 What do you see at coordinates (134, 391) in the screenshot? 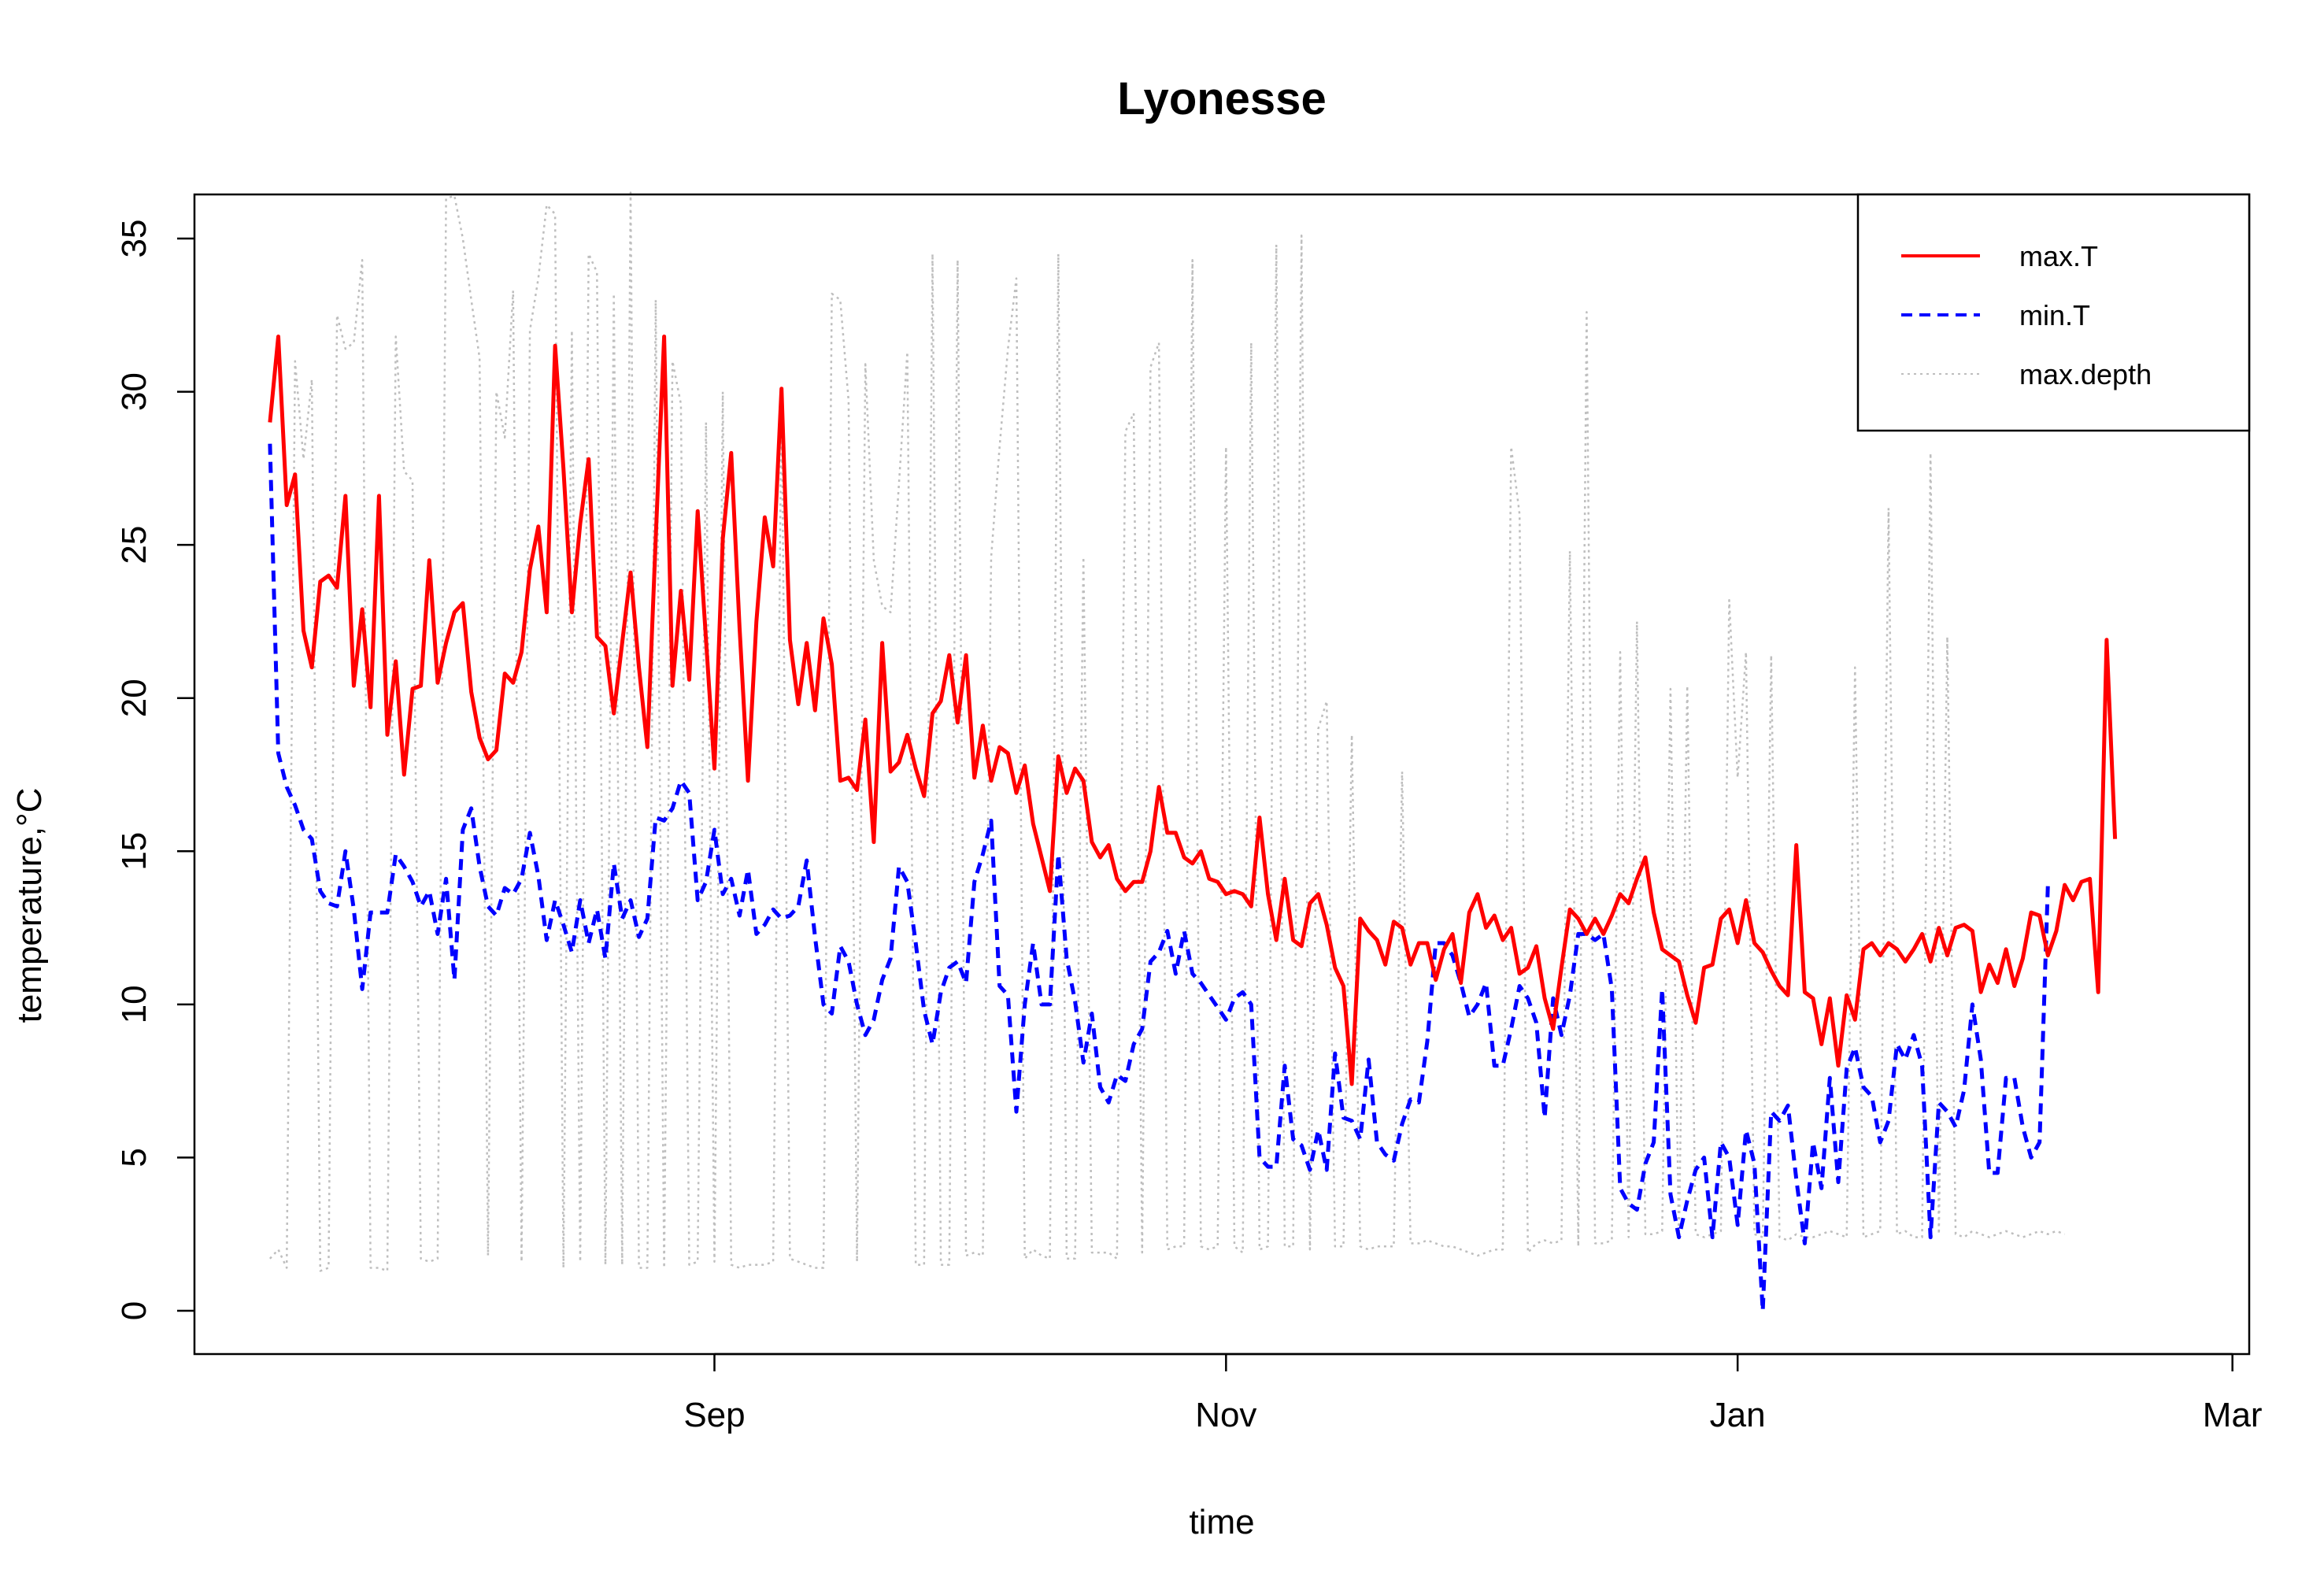
I see `y-tick-label-6: 30` at bounding box center [134, 391].